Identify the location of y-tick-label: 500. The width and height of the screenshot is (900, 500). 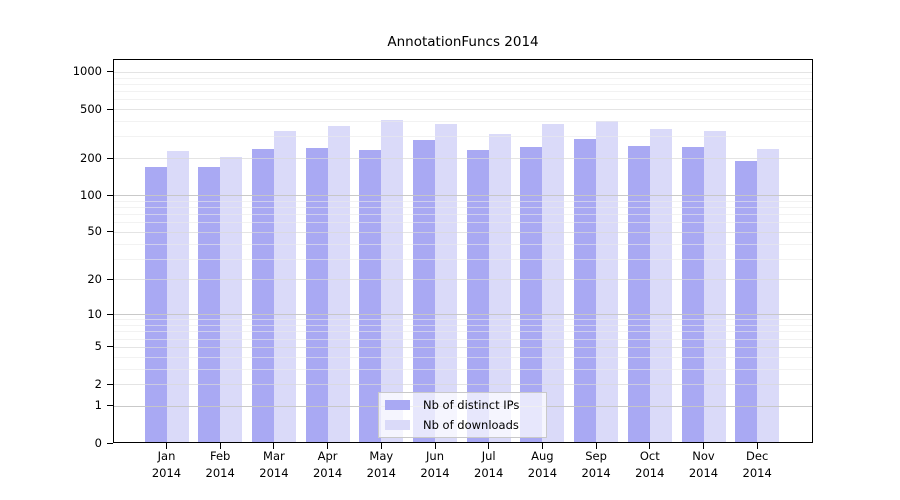
(91, 108).